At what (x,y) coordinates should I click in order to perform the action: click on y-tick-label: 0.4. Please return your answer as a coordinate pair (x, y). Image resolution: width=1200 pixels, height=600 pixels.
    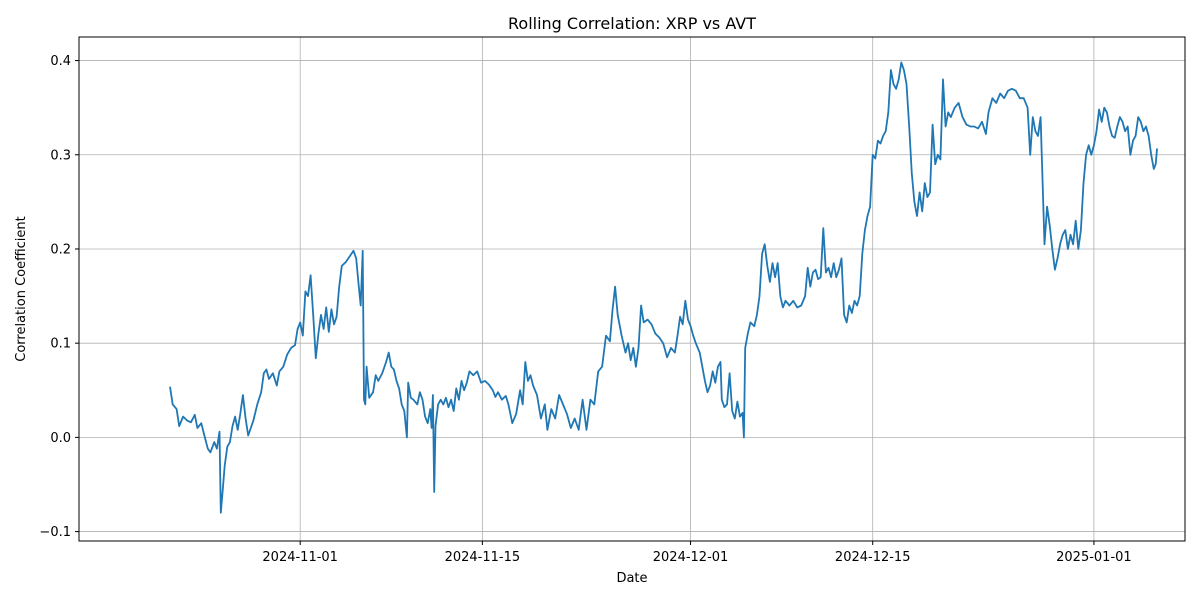
    Looking at the image, I should click on (60, 61).